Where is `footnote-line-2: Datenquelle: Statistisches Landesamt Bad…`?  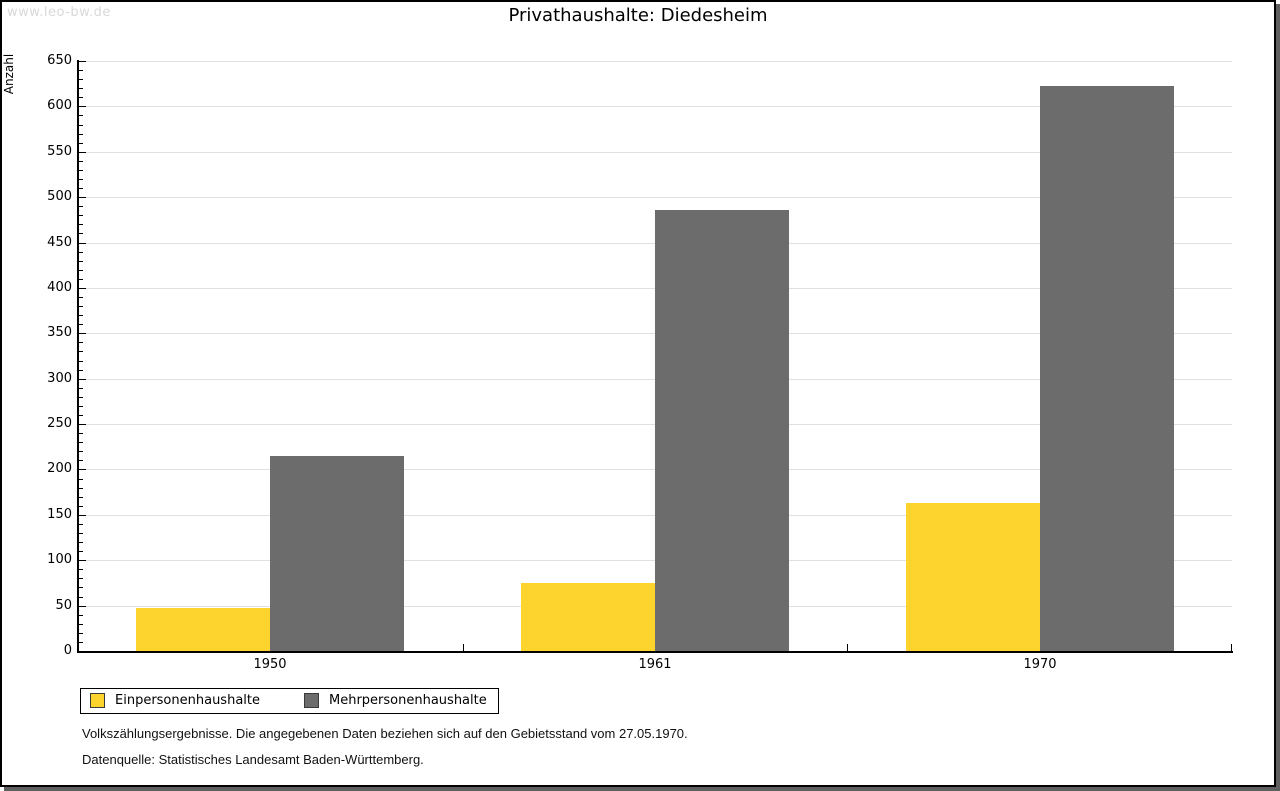 footnote-line-2: Datenquelle: Statistisches Landesamt Bad… is located at coordinates (253, 759).